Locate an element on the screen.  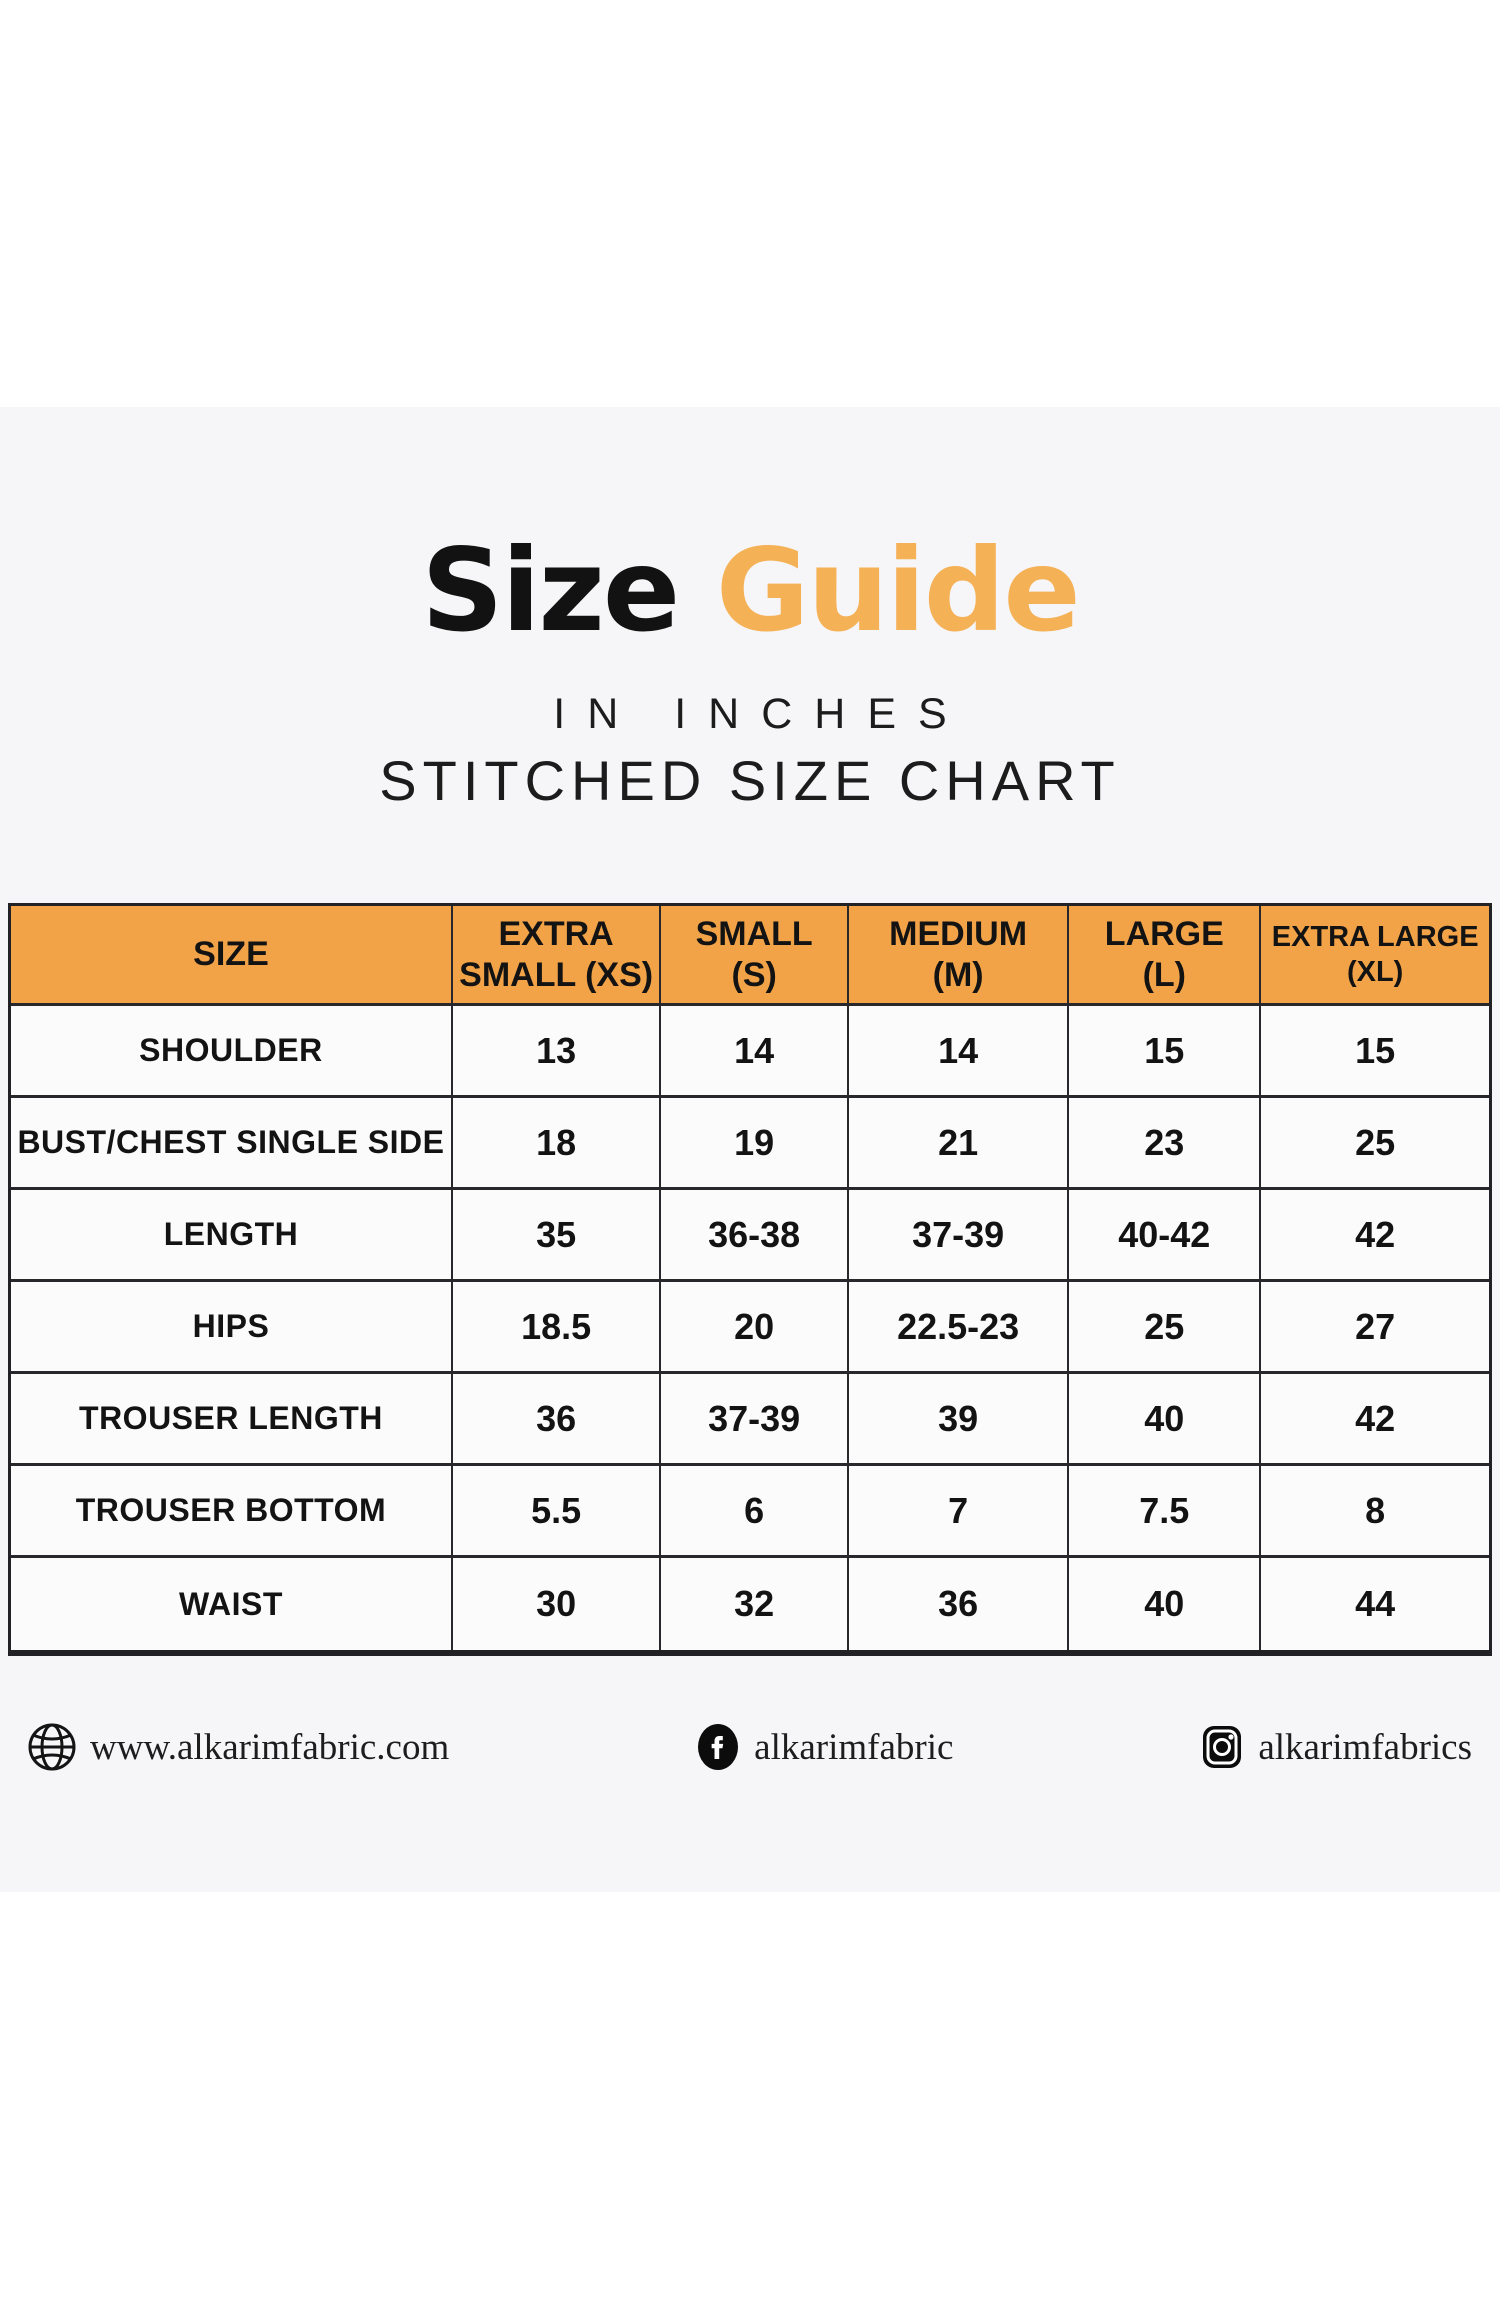
length-s: 36-38 is located at coordinates (755, 1236).